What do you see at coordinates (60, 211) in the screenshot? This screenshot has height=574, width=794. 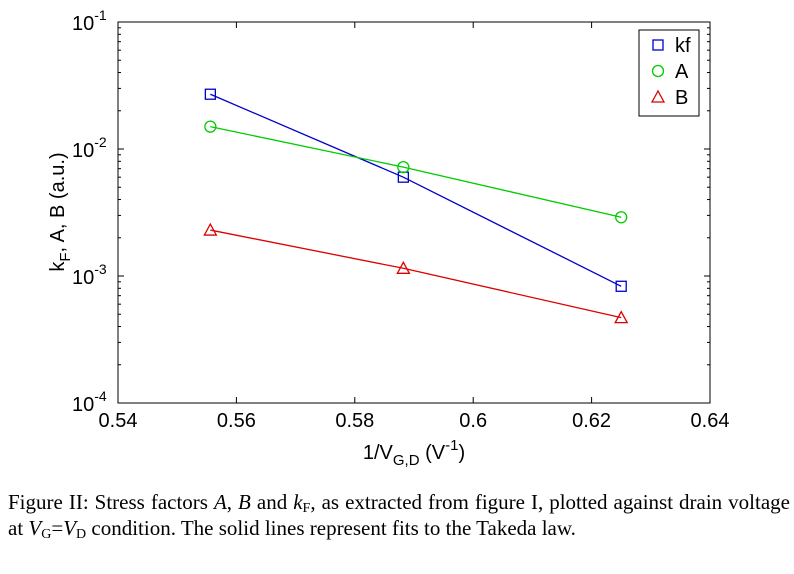 I see `y-axis-label: kF, A, B (a.u.)` at bounding box center [60, 211].